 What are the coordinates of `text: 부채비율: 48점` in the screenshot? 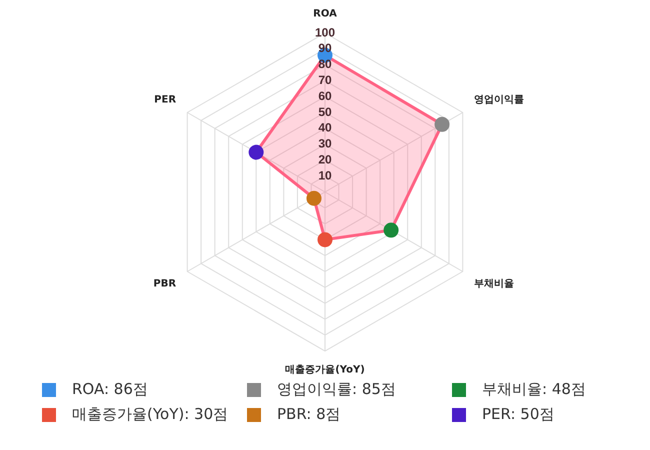 It's located at (534, 389).